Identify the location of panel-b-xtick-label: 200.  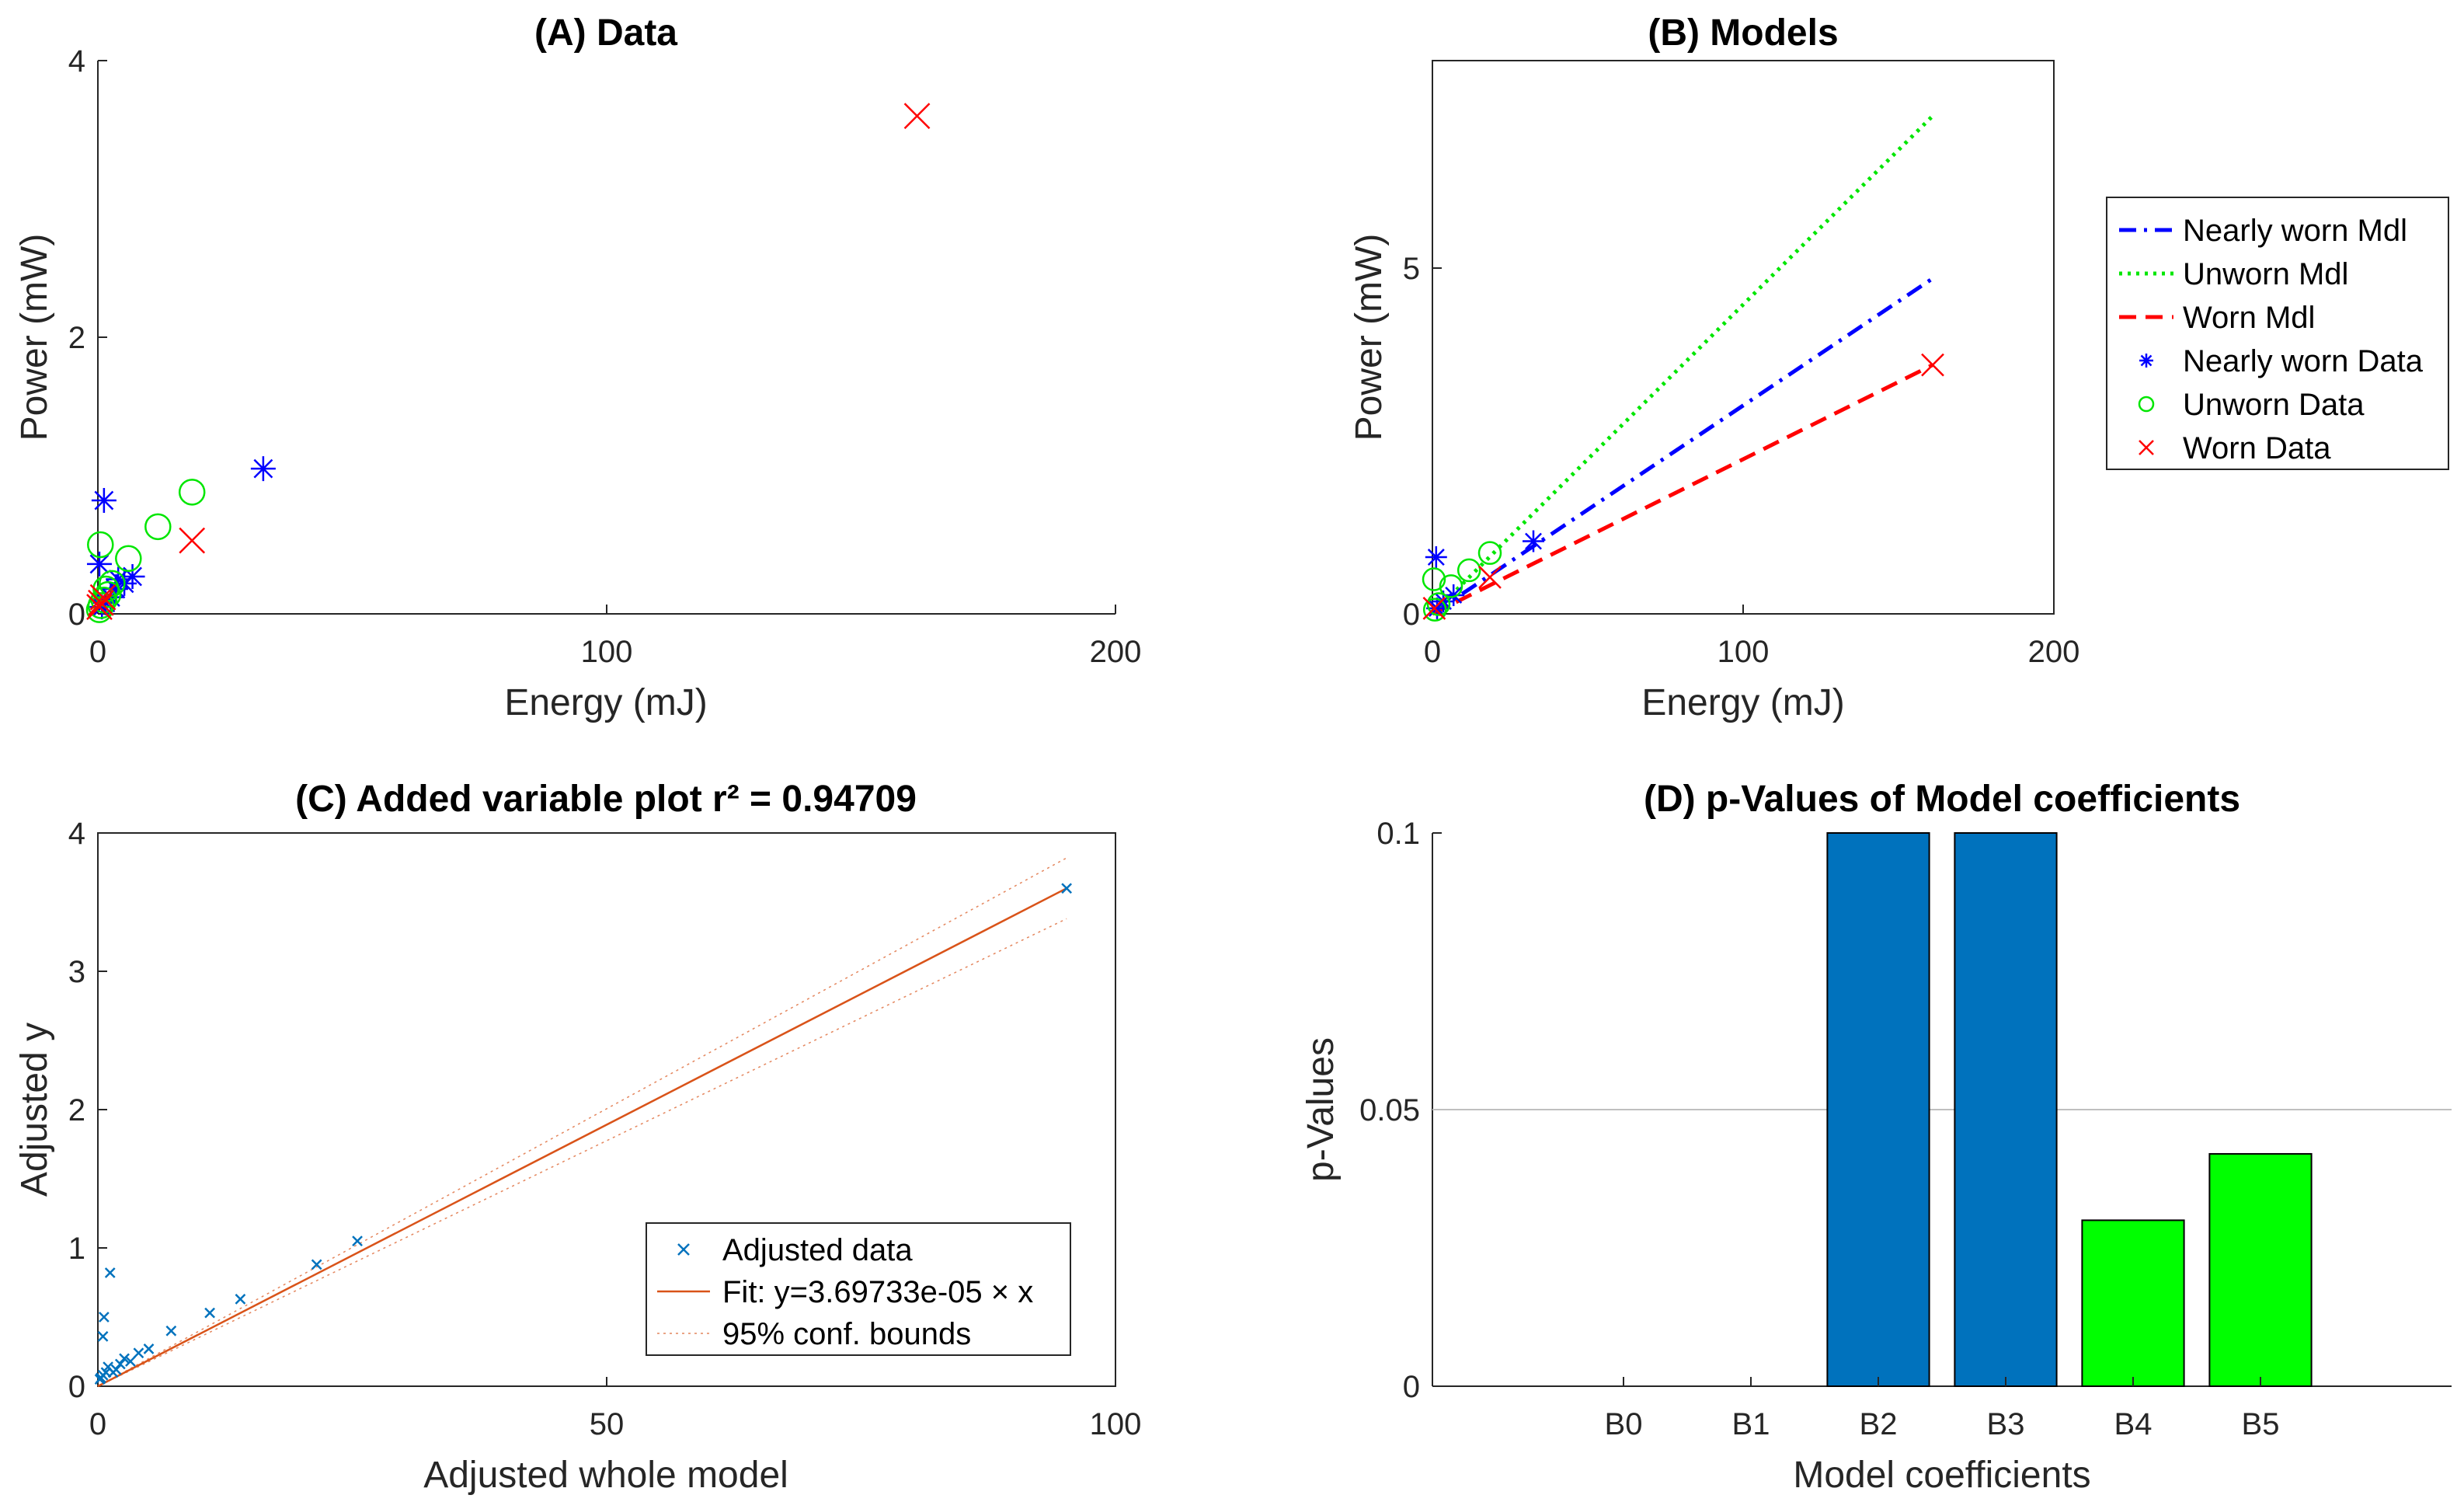
(2054, 652).